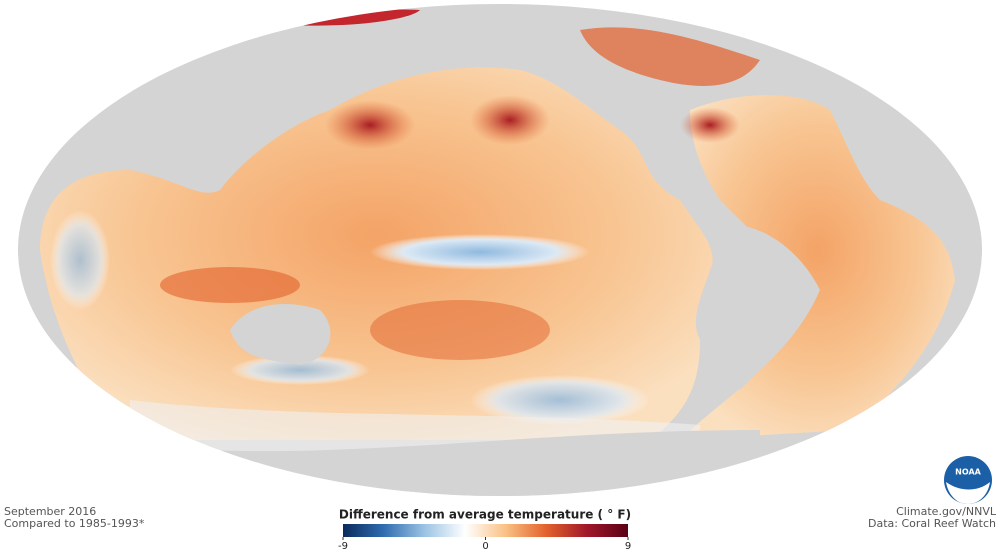 The height and width of the screenshot is (555, 1000). Describe the element at coordinates (628, 546) in the screenshot. I see `colorbar-tick-label: 9` at that location.